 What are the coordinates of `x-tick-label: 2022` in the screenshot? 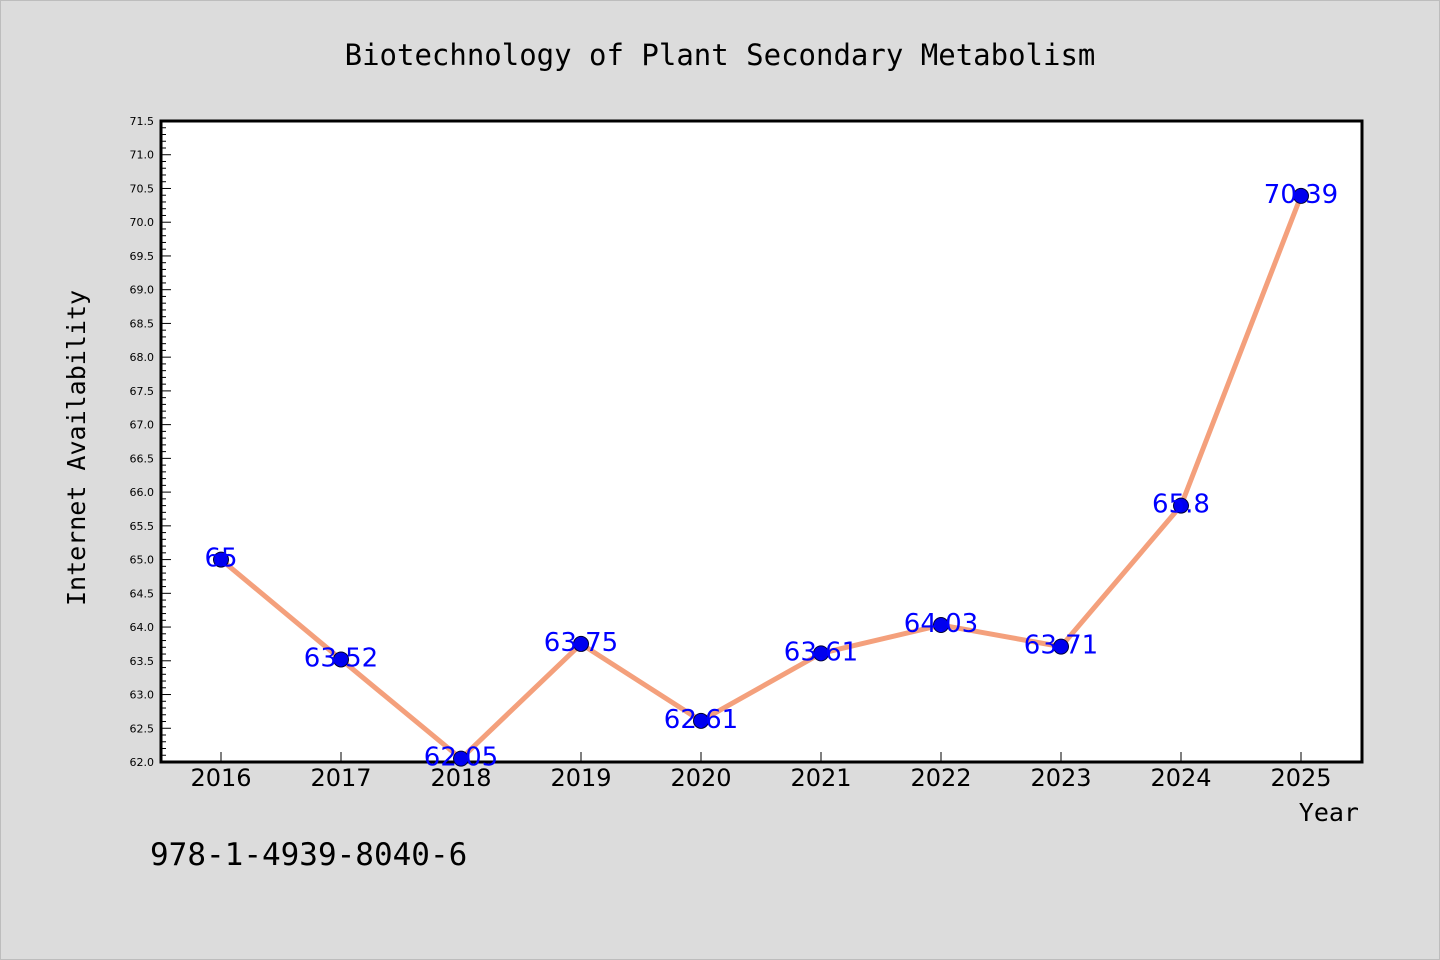 It's located at (940, 778).